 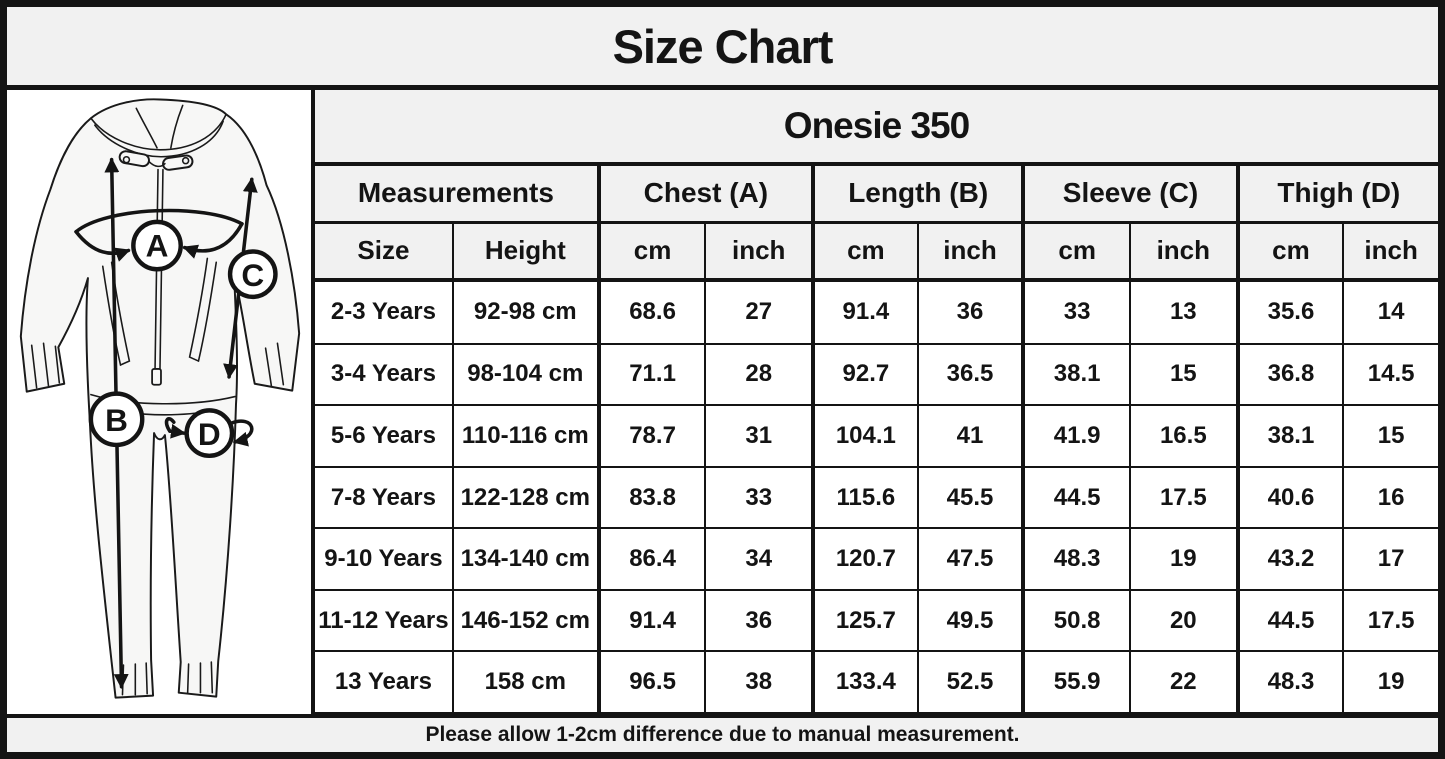 What do you see at coordinates (865, 374) in the screenshot?
I see `cell-length-cm: 92.7` at bounding box center [865, 374].